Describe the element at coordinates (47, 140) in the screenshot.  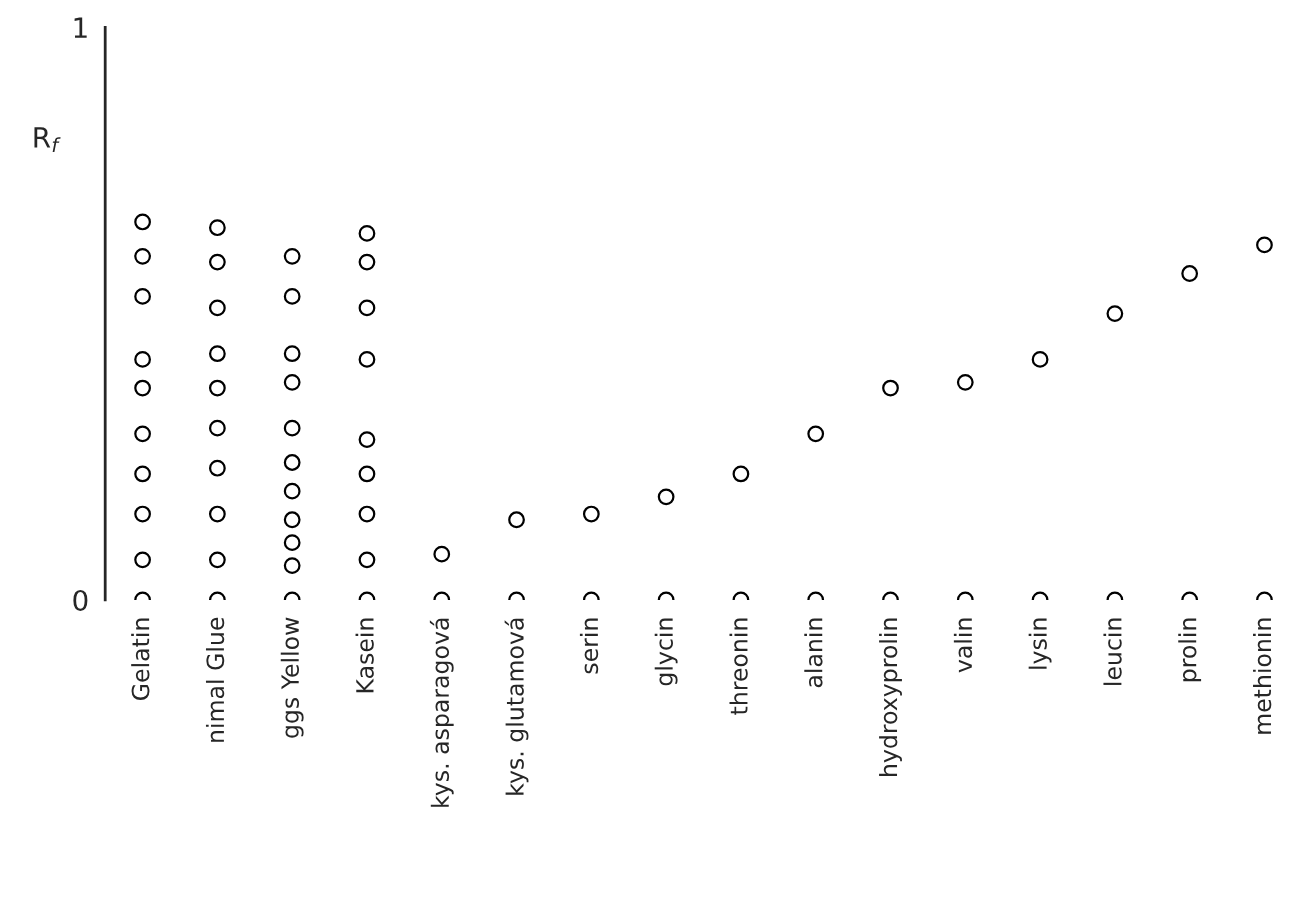
I see `y-axis-title: R$_{f}$` at that location.